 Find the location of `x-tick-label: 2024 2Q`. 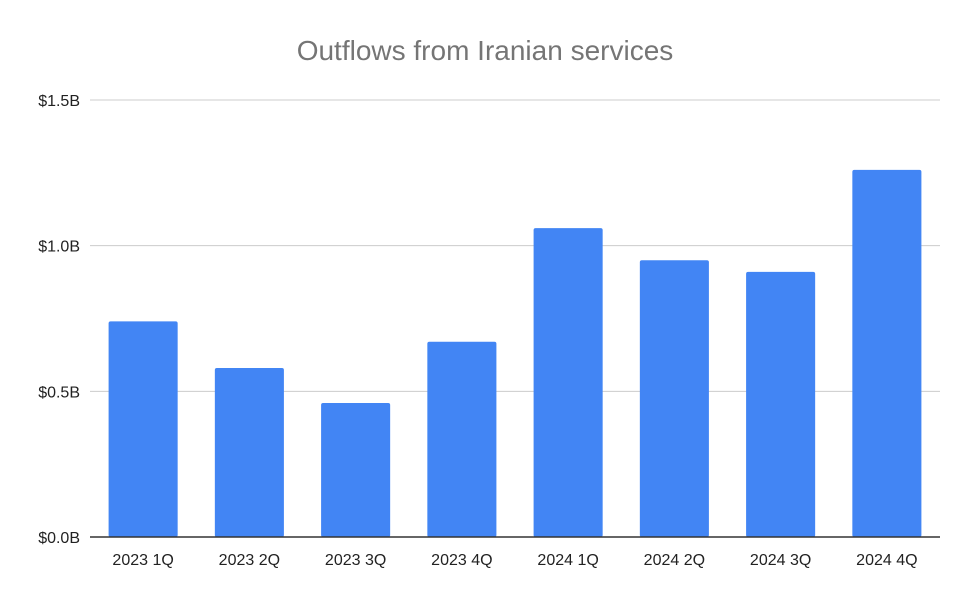

x-tick-label: 2024 2Q is located at coordinates (674, 560).